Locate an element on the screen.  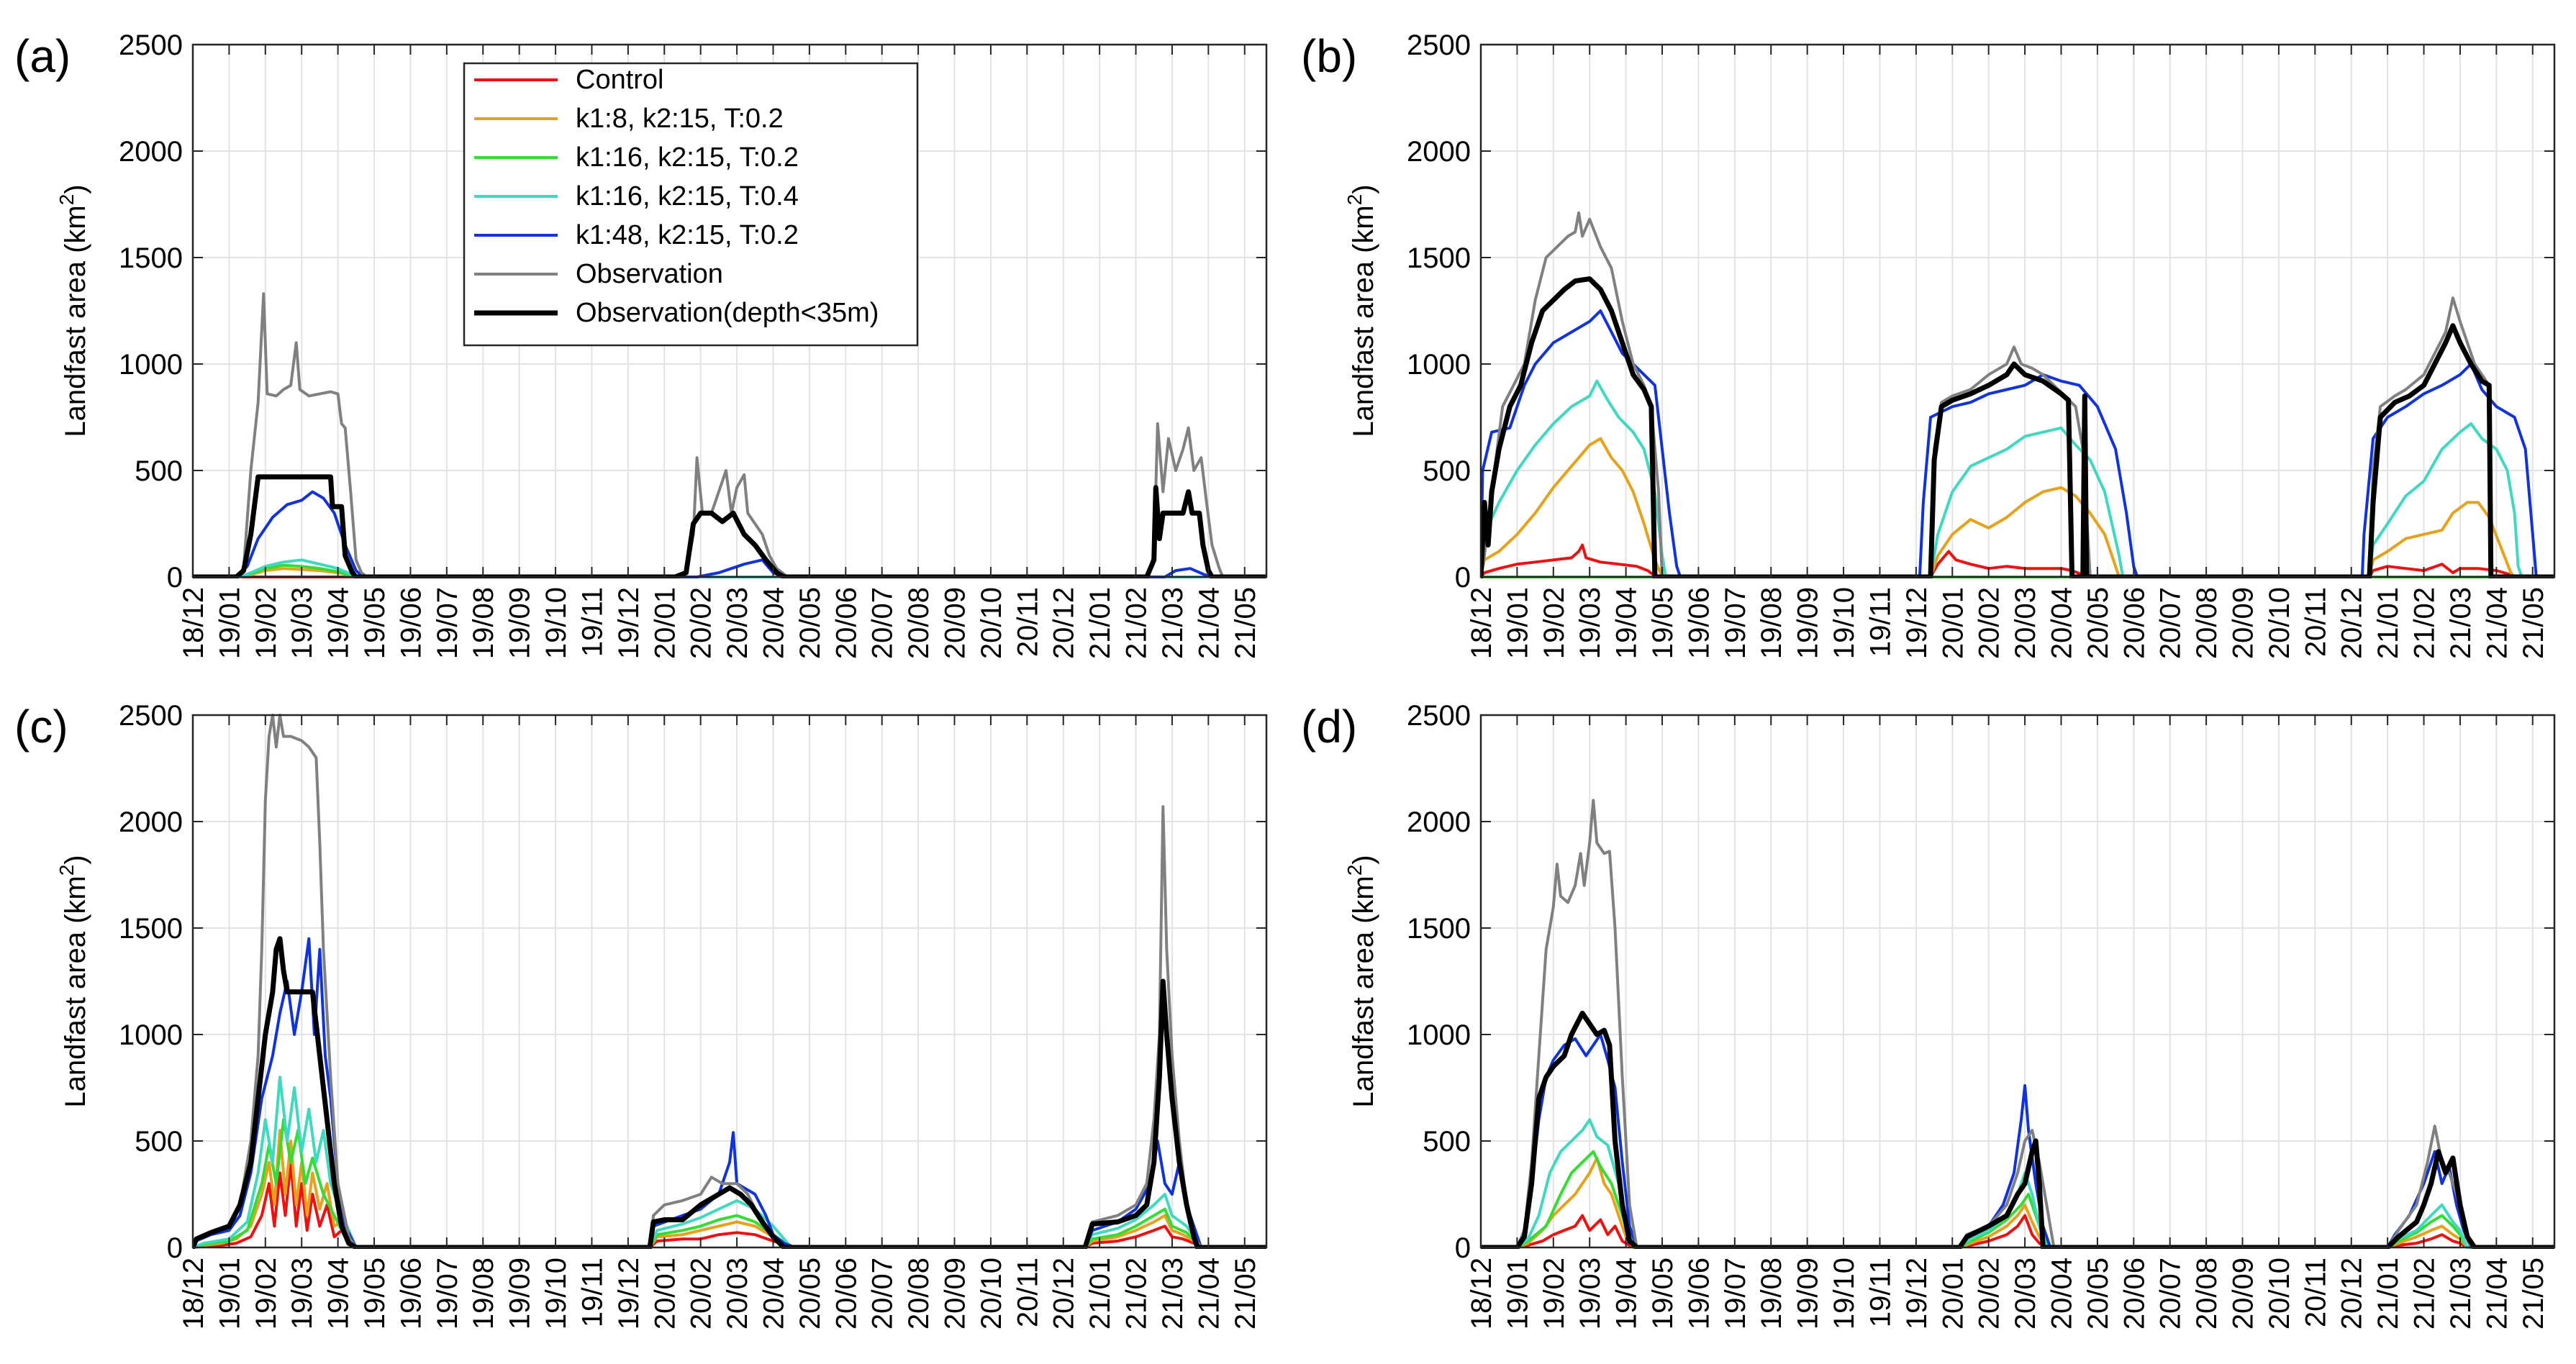
legend-label: k1:16, k2:15, T:0.4 is located at coordinates (687, 197).